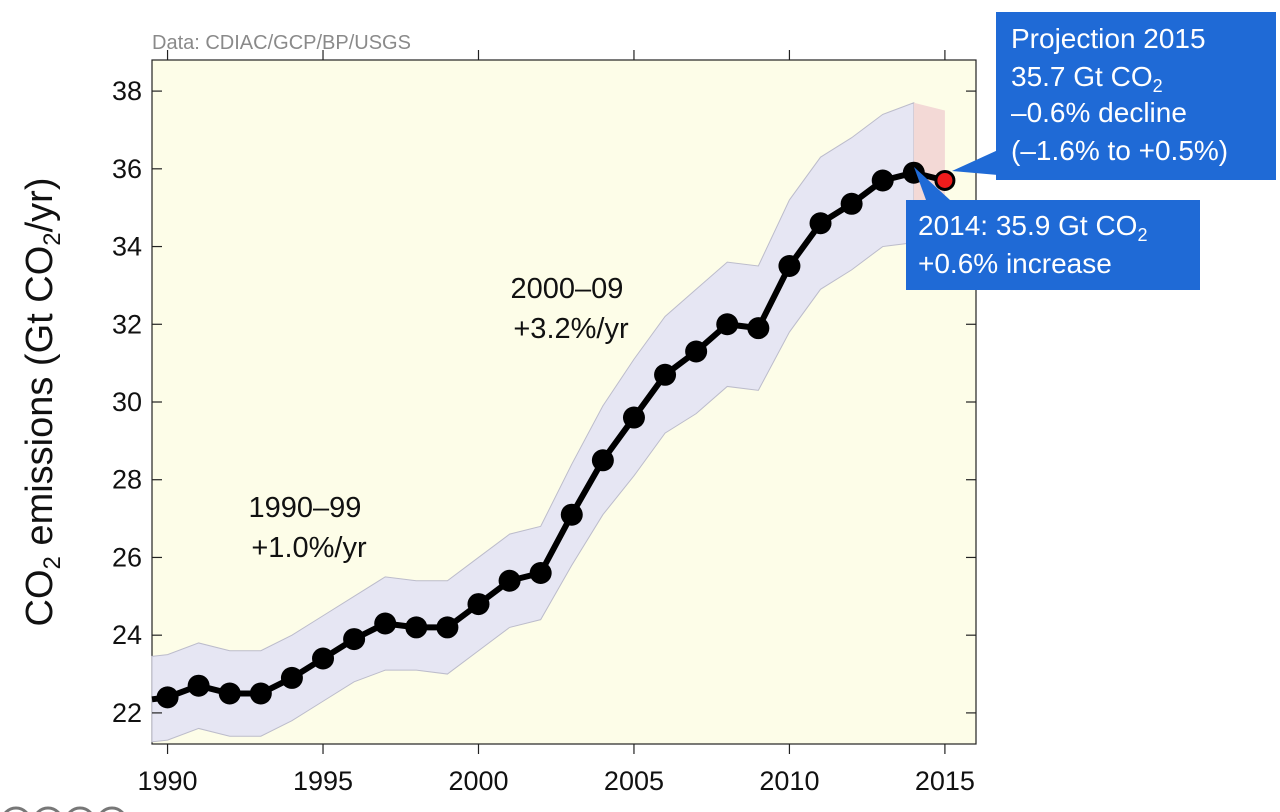  I want to click on data-source-label: Data: CDIAC/GCP/BP/USGS, so click(281, 43).